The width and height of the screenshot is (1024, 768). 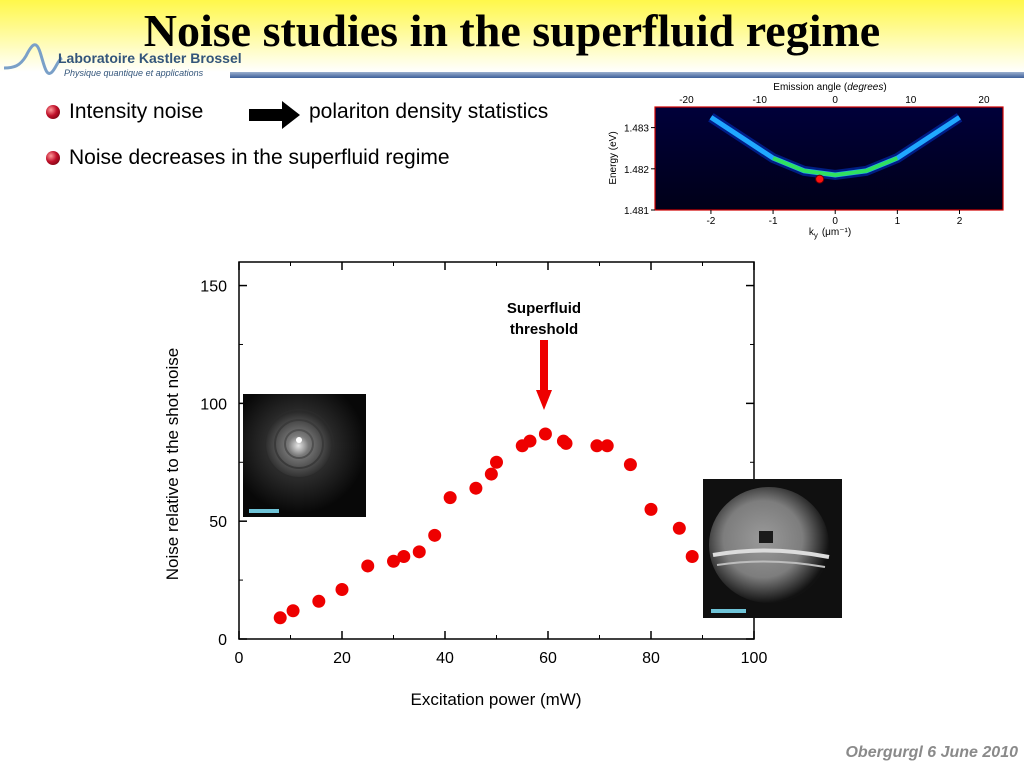 I want to click on right-arrow-icon, so click(x=266, y=115).